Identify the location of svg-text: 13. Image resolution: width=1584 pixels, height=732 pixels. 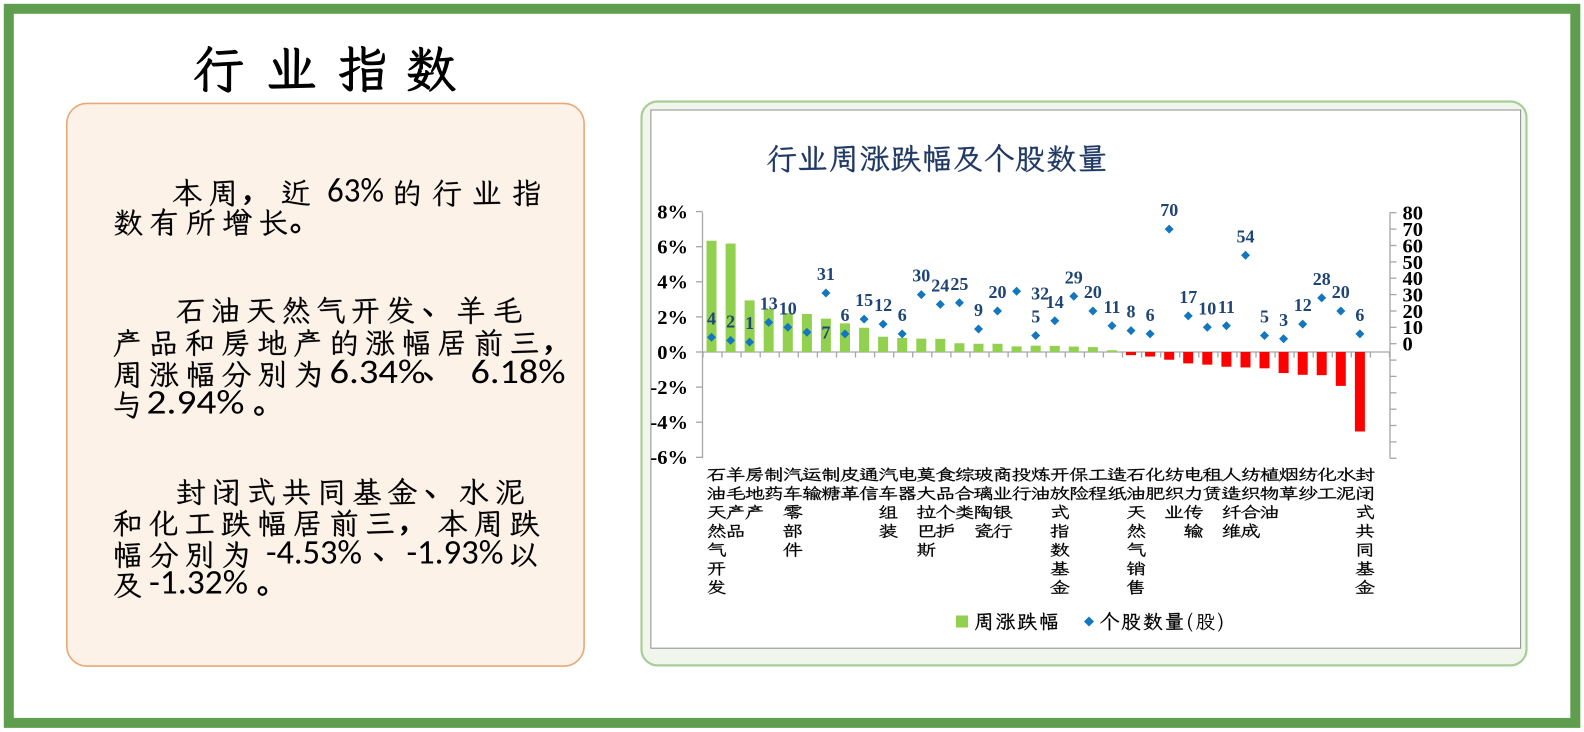
(769, 304).